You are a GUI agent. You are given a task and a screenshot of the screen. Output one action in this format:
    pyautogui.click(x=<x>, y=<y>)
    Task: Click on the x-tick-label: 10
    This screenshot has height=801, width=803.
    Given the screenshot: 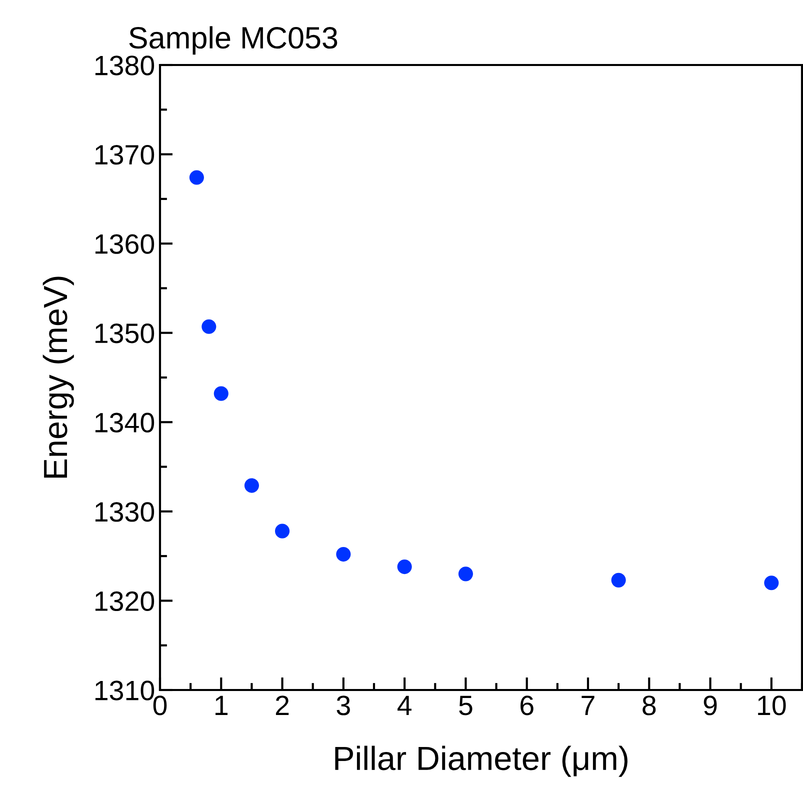 What is the action you would take?
    pyautogui.click(x=772, y=706)
    